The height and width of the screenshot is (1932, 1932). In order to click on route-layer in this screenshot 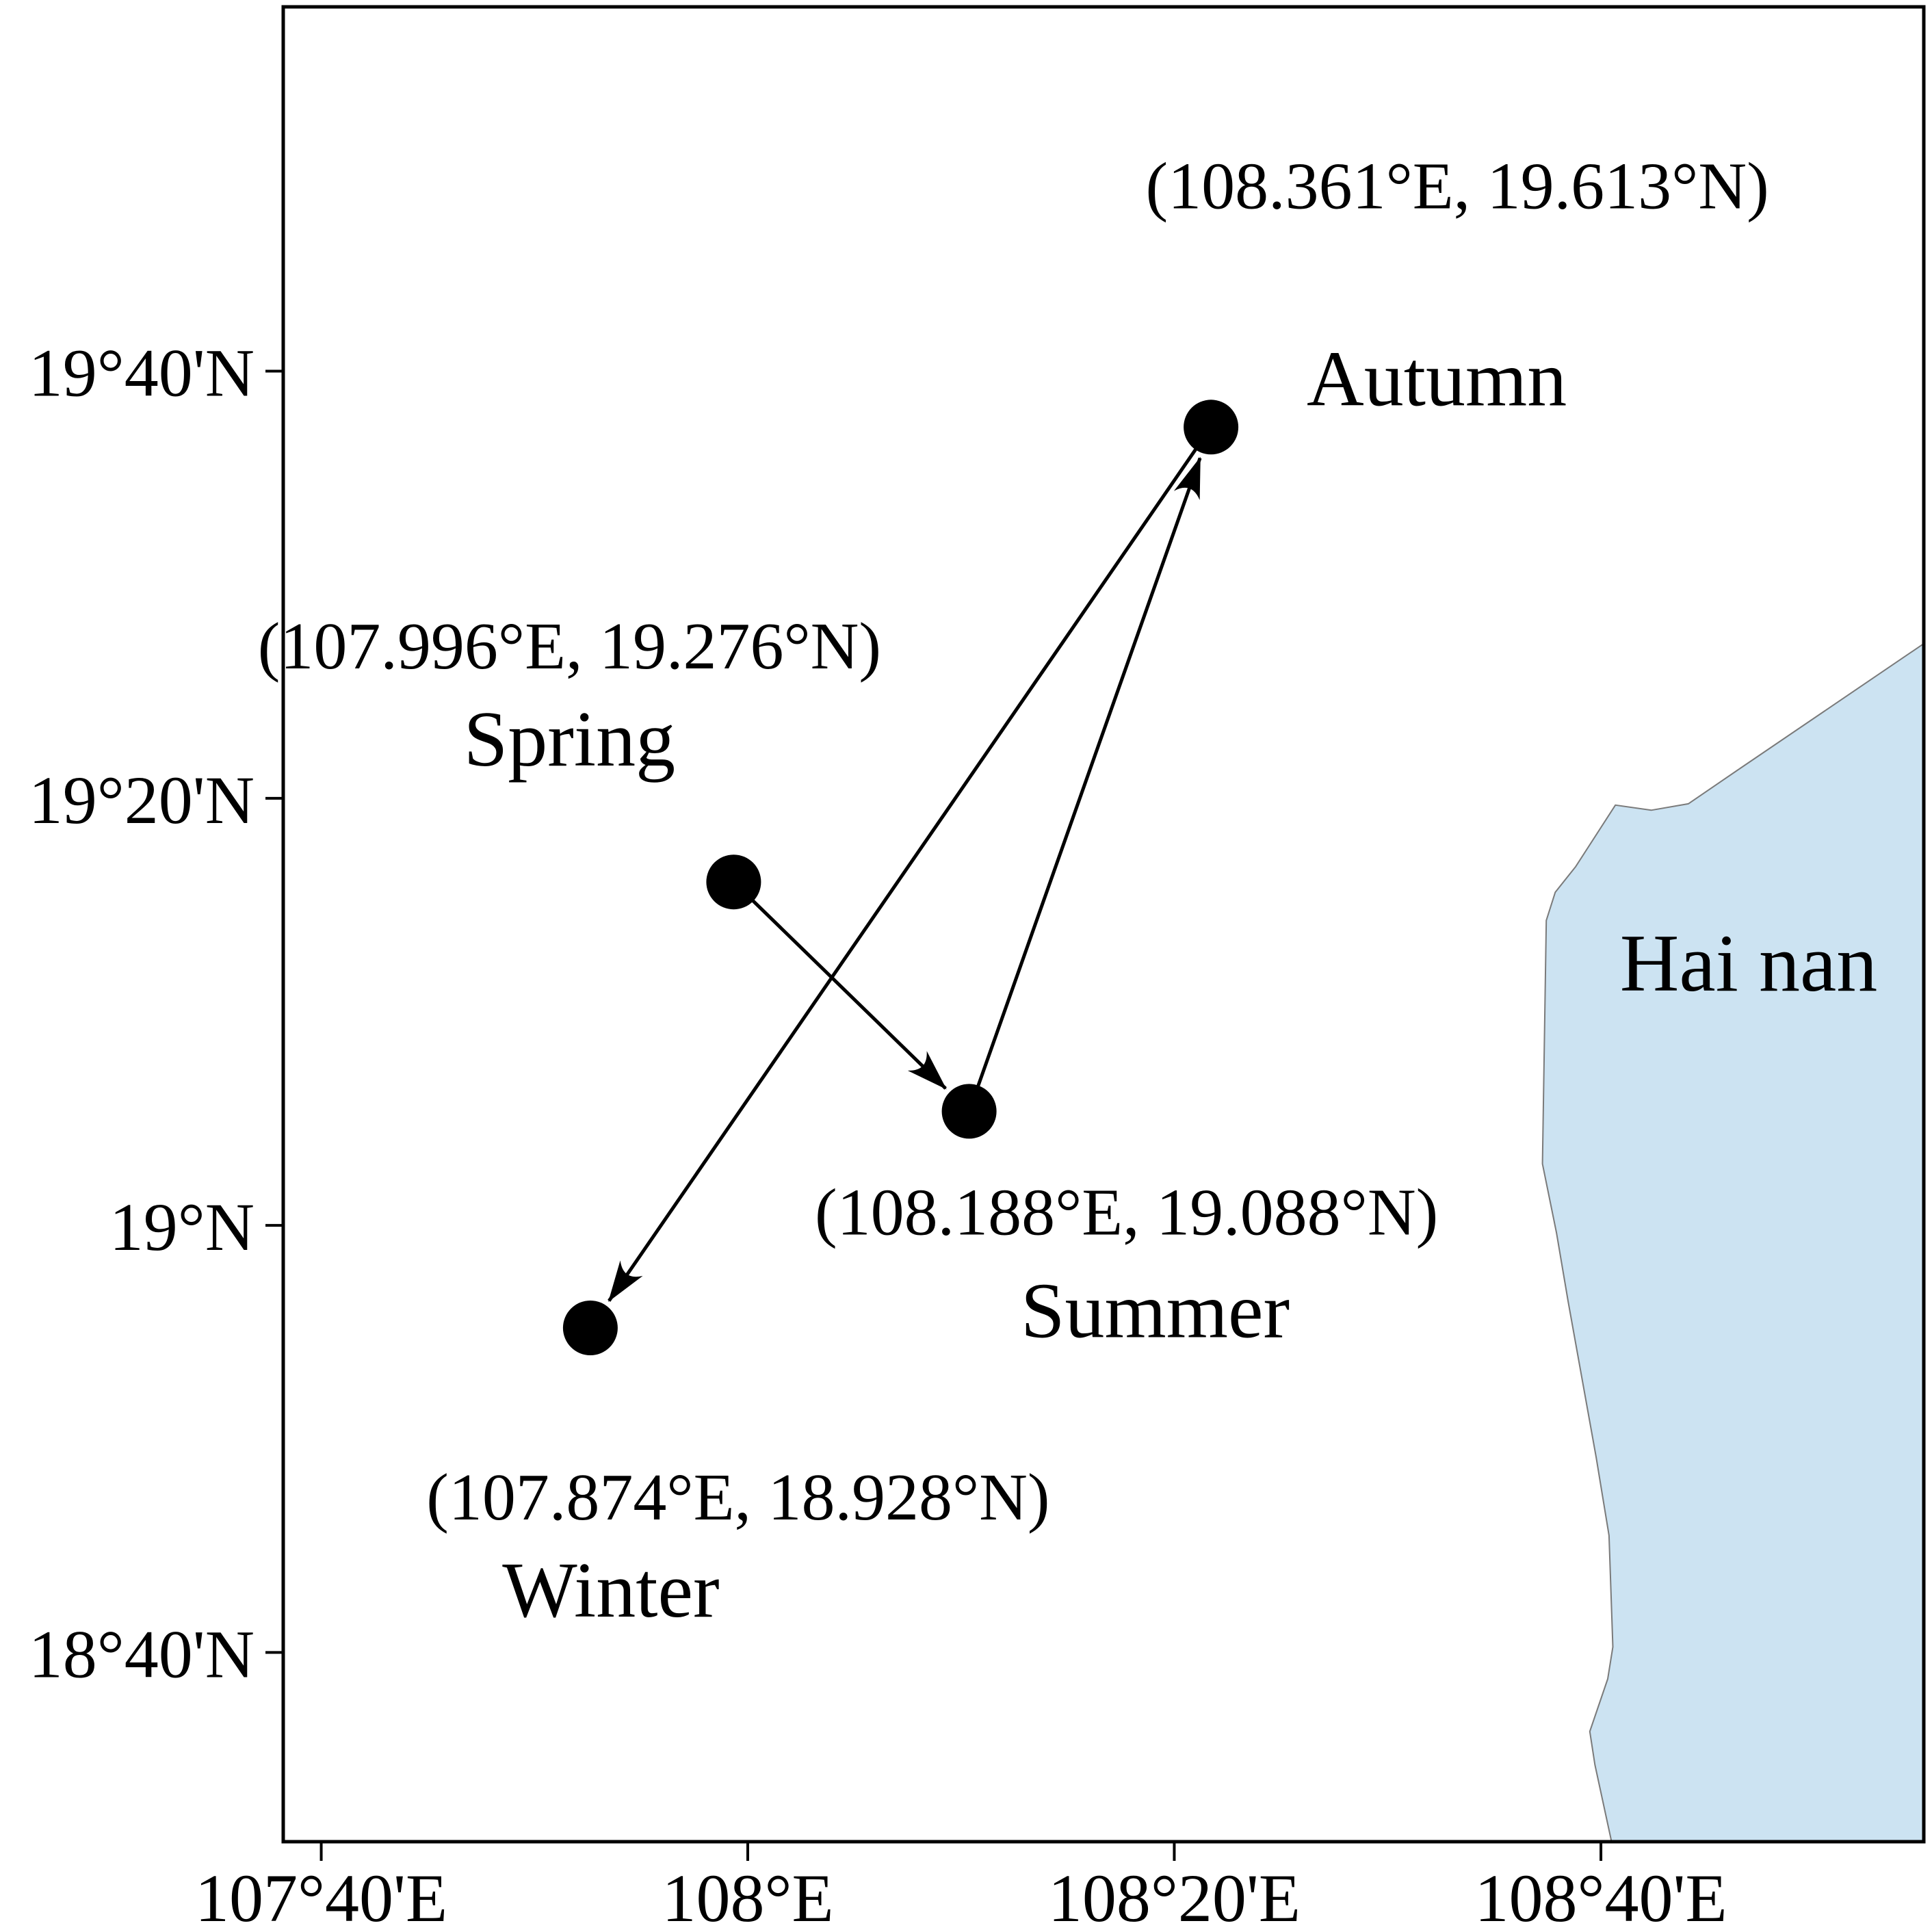, I will do `click(906, 871)`.